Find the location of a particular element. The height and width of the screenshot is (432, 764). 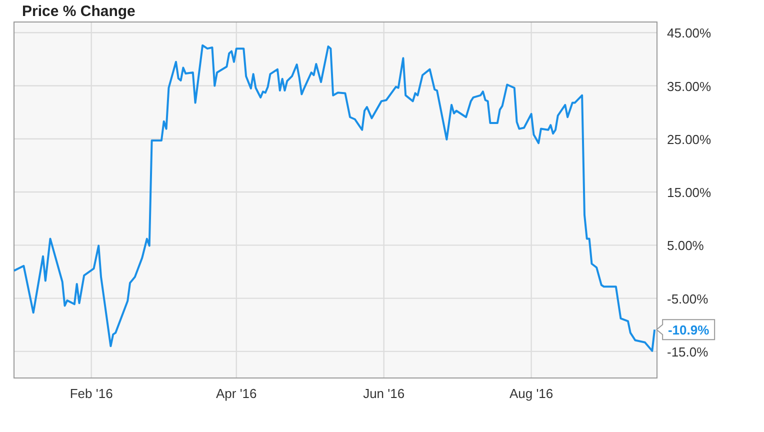

y-tick-label: -15.0% is located at coordinates (688, 352).